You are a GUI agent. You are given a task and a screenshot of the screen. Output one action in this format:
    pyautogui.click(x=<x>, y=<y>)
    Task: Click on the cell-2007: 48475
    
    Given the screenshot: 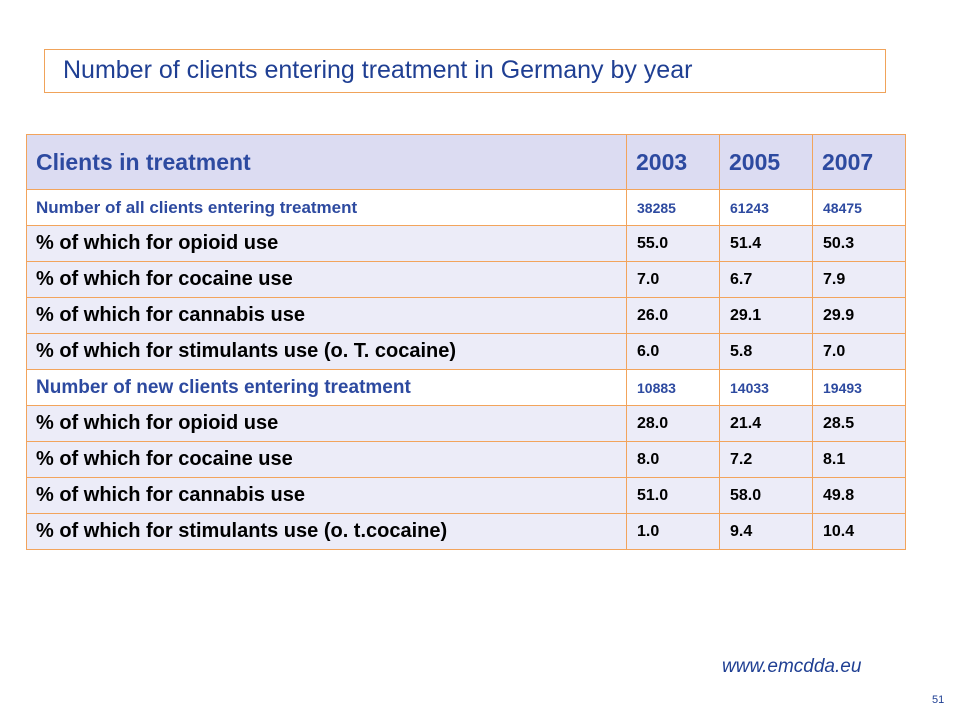 What is the action you would take?
    pyautogui.click(x=859, y=207)
    